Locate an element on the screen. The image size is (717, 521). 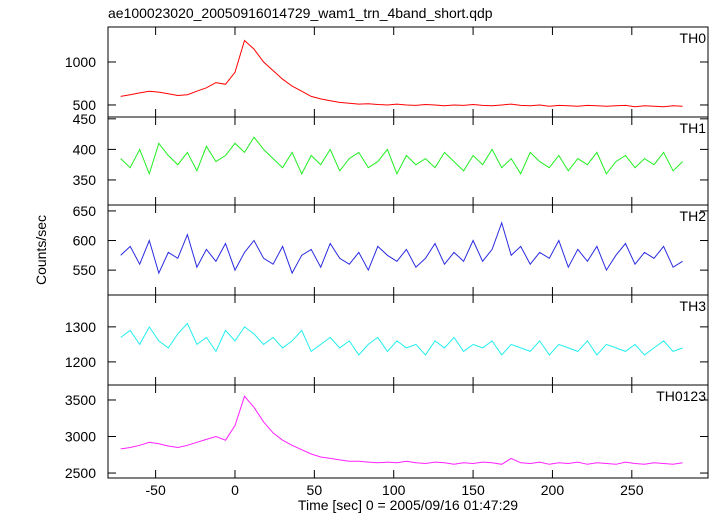
x-axis-label: Time [sec] 0 = 2005/09/16 01:47:29 is located at coordinates (408, 505).